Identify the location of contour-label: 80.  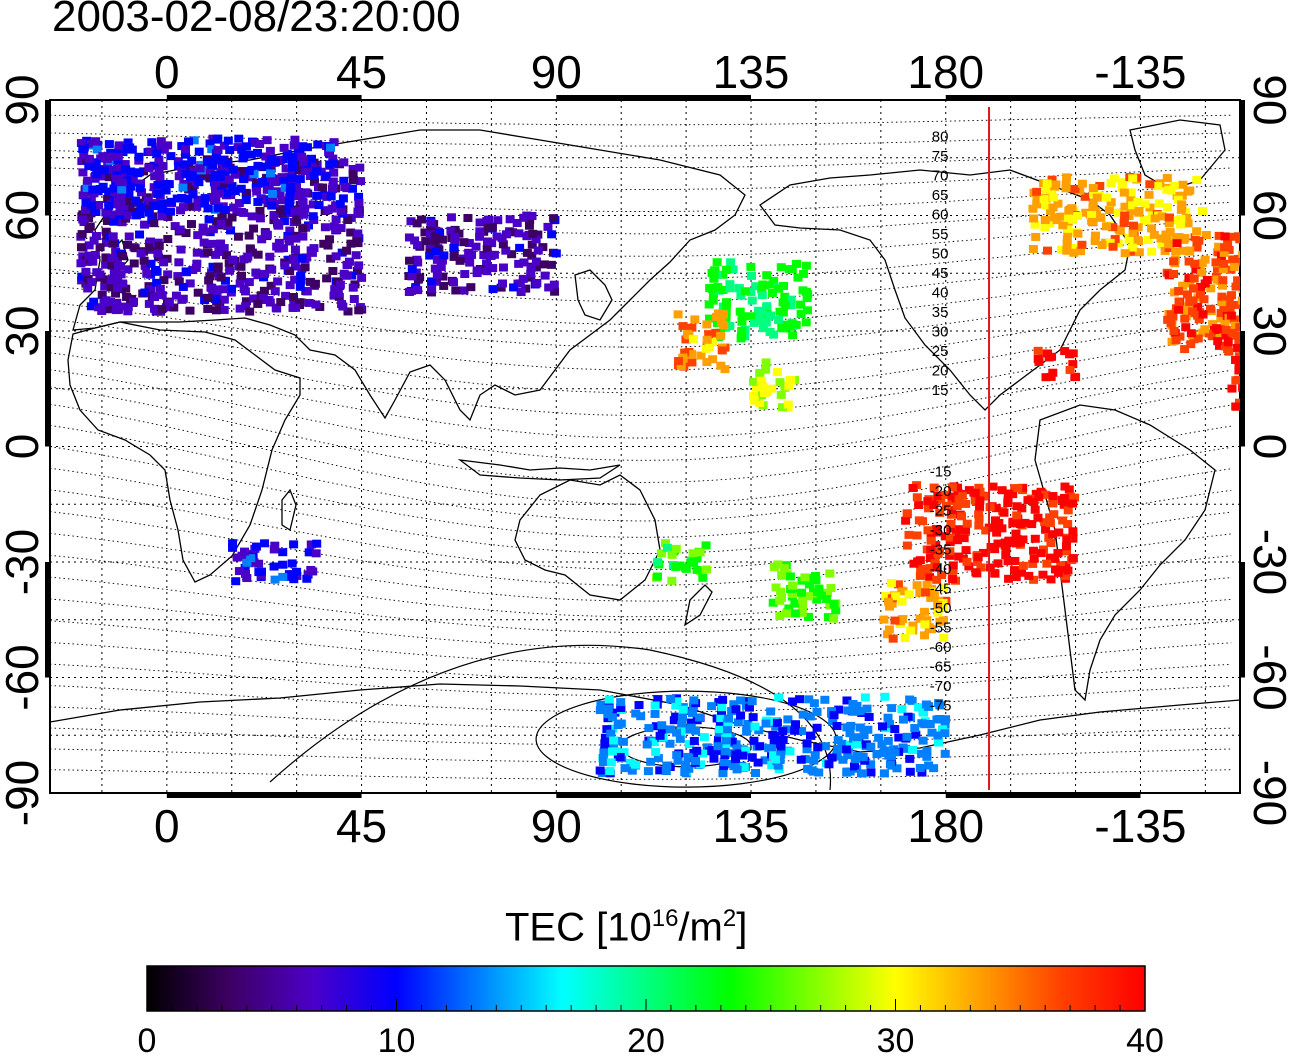
(940, 137).